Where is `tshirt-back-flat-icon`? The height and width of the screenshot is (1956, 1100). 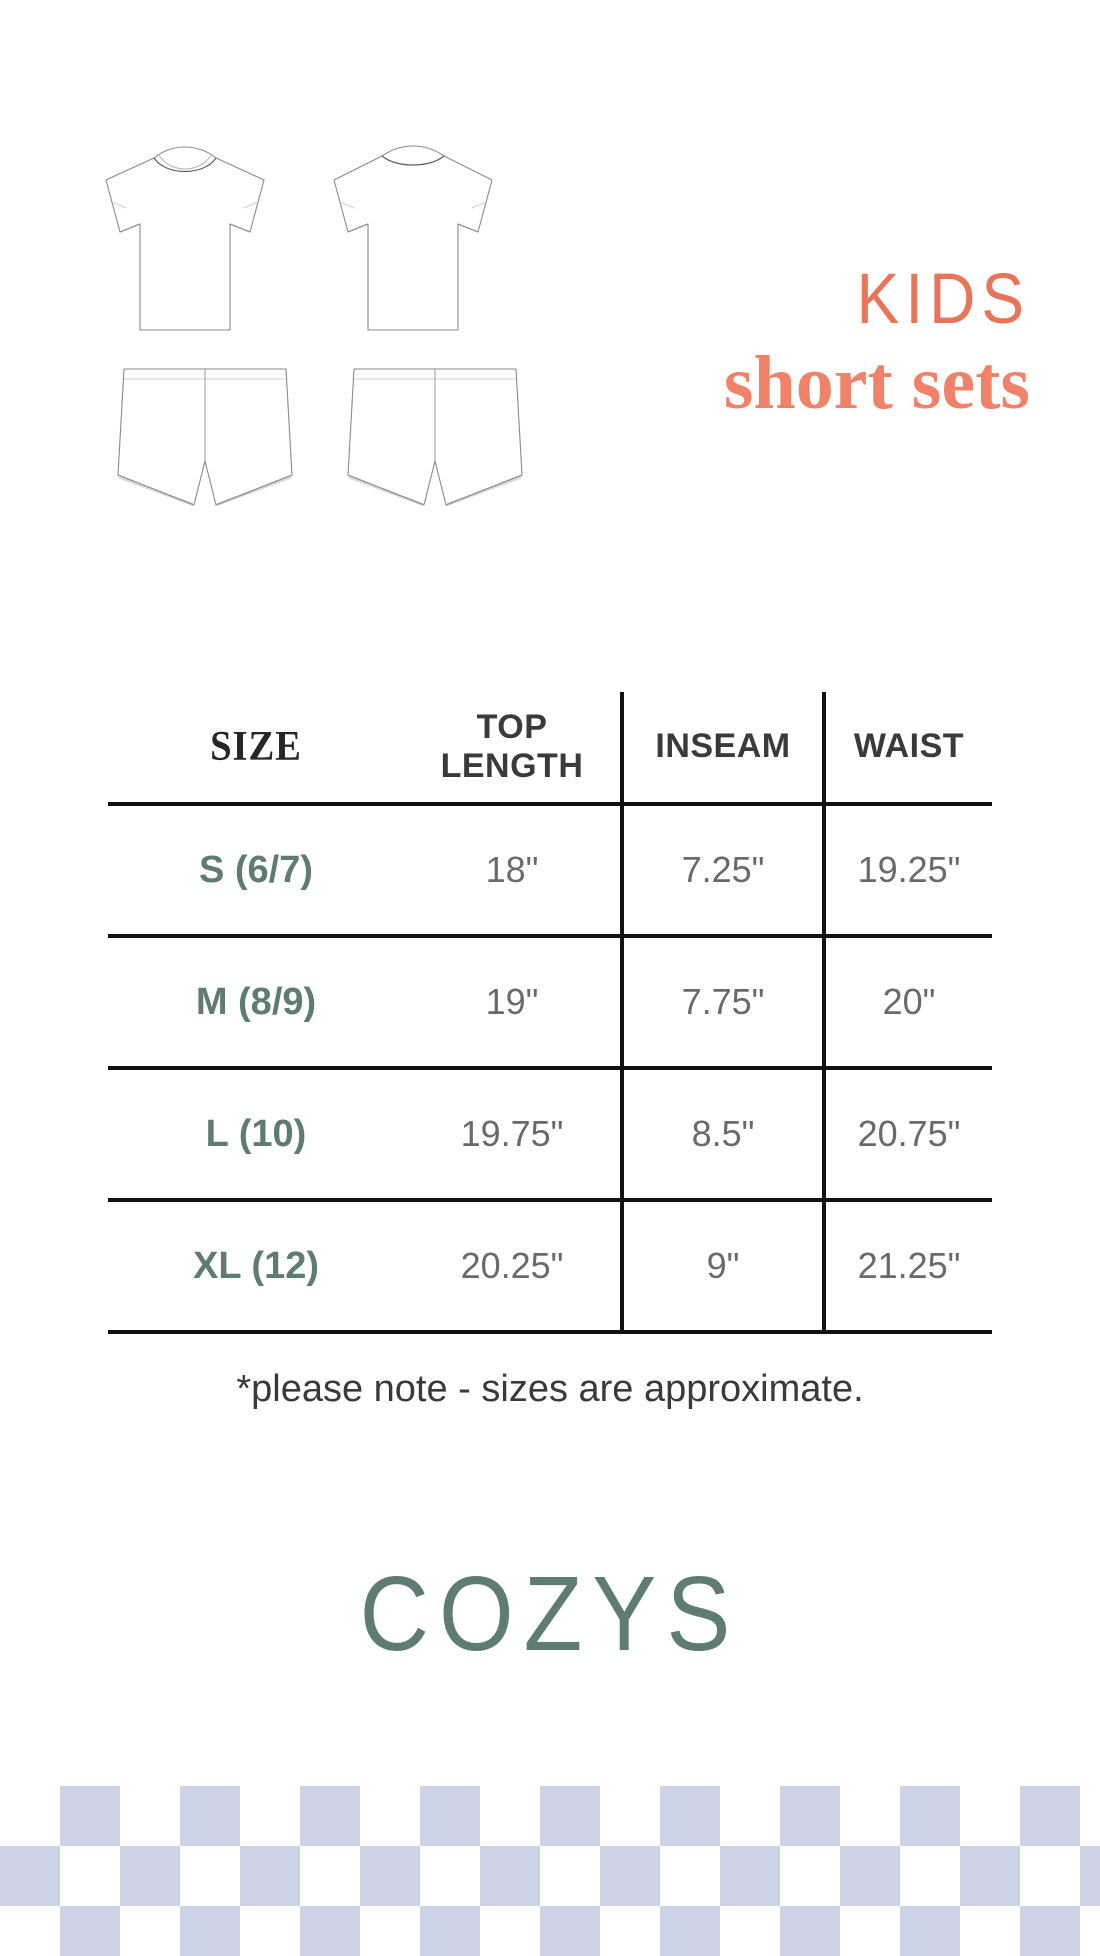
tshirt-back-flat-icon is located at coordinates (413, 240).